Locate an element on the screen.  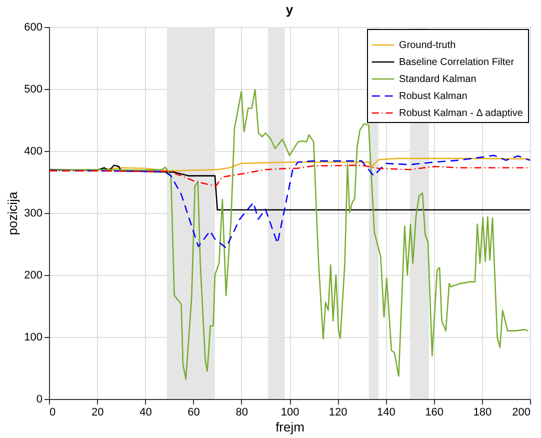
y-tick-label: 200 is located at coordinates (33, 276).